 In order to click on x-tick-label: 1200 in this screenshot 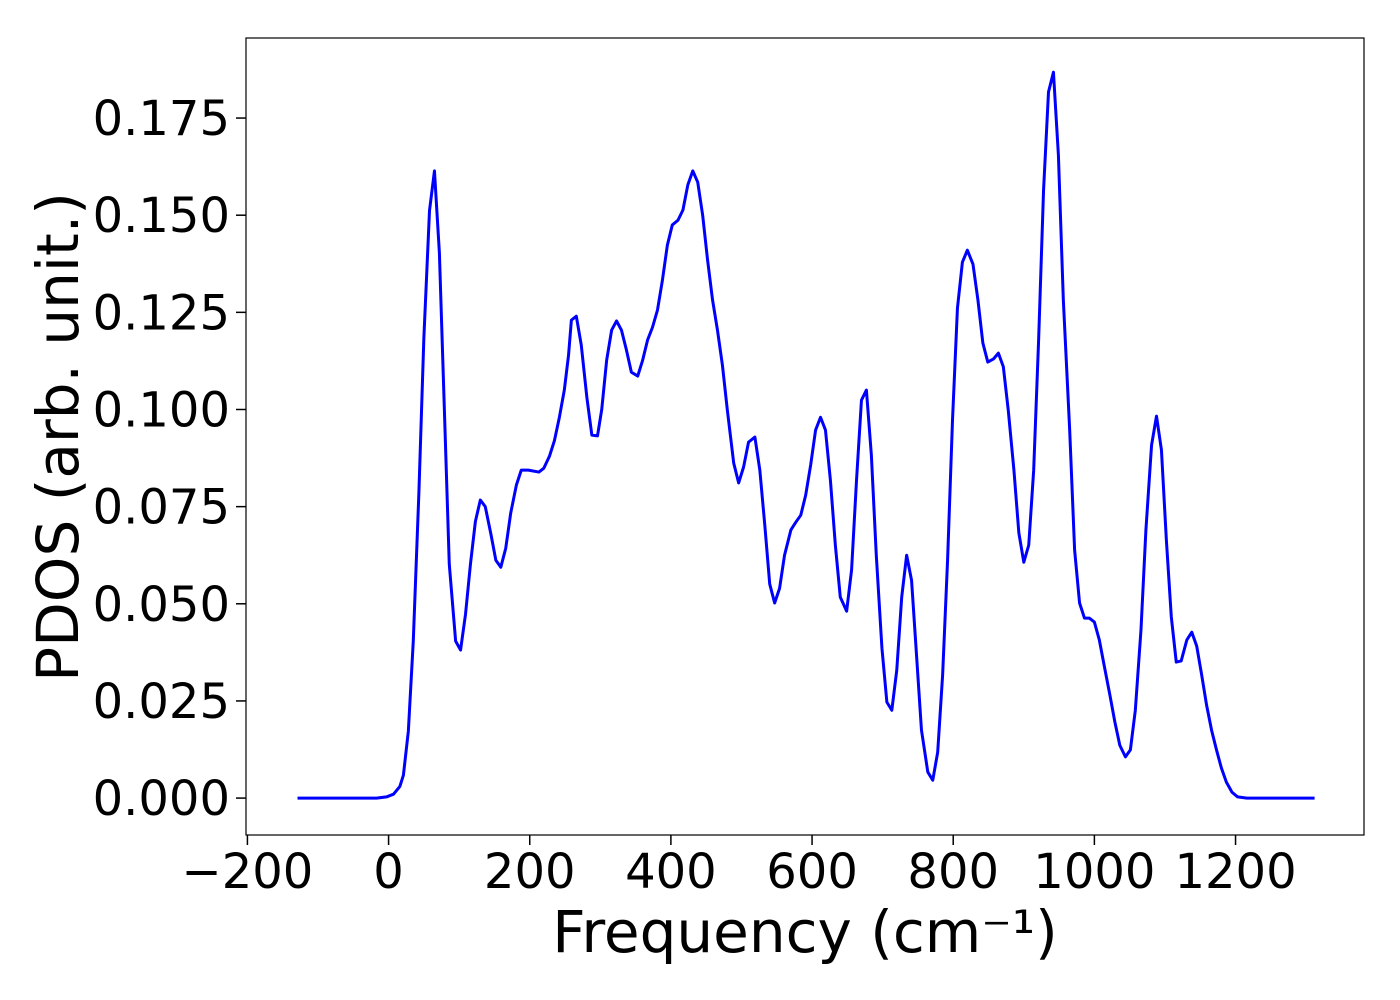, I will do `click(1235, 872)`.